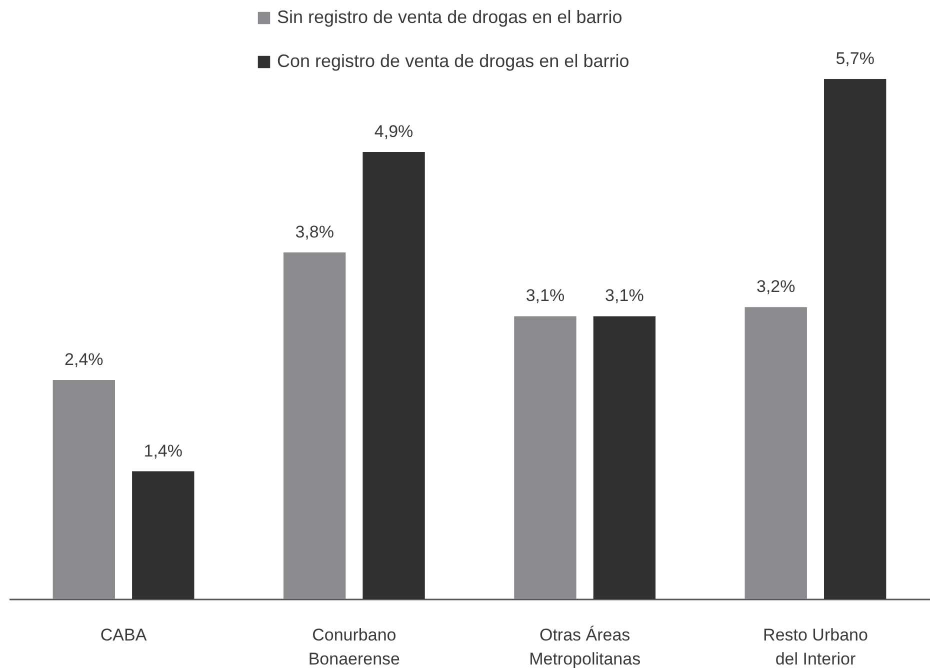  What do you see at coordinates (453, 61) in the screenshot?
I see `legend-label: Con registro de venta de drogas en el barrio` at bounding box center [453, 61].